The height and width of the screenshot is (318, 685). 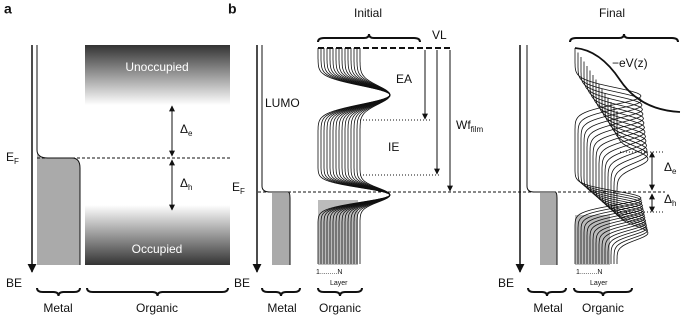 I want to click on unoccupied-band, so click(x=157, y=75).